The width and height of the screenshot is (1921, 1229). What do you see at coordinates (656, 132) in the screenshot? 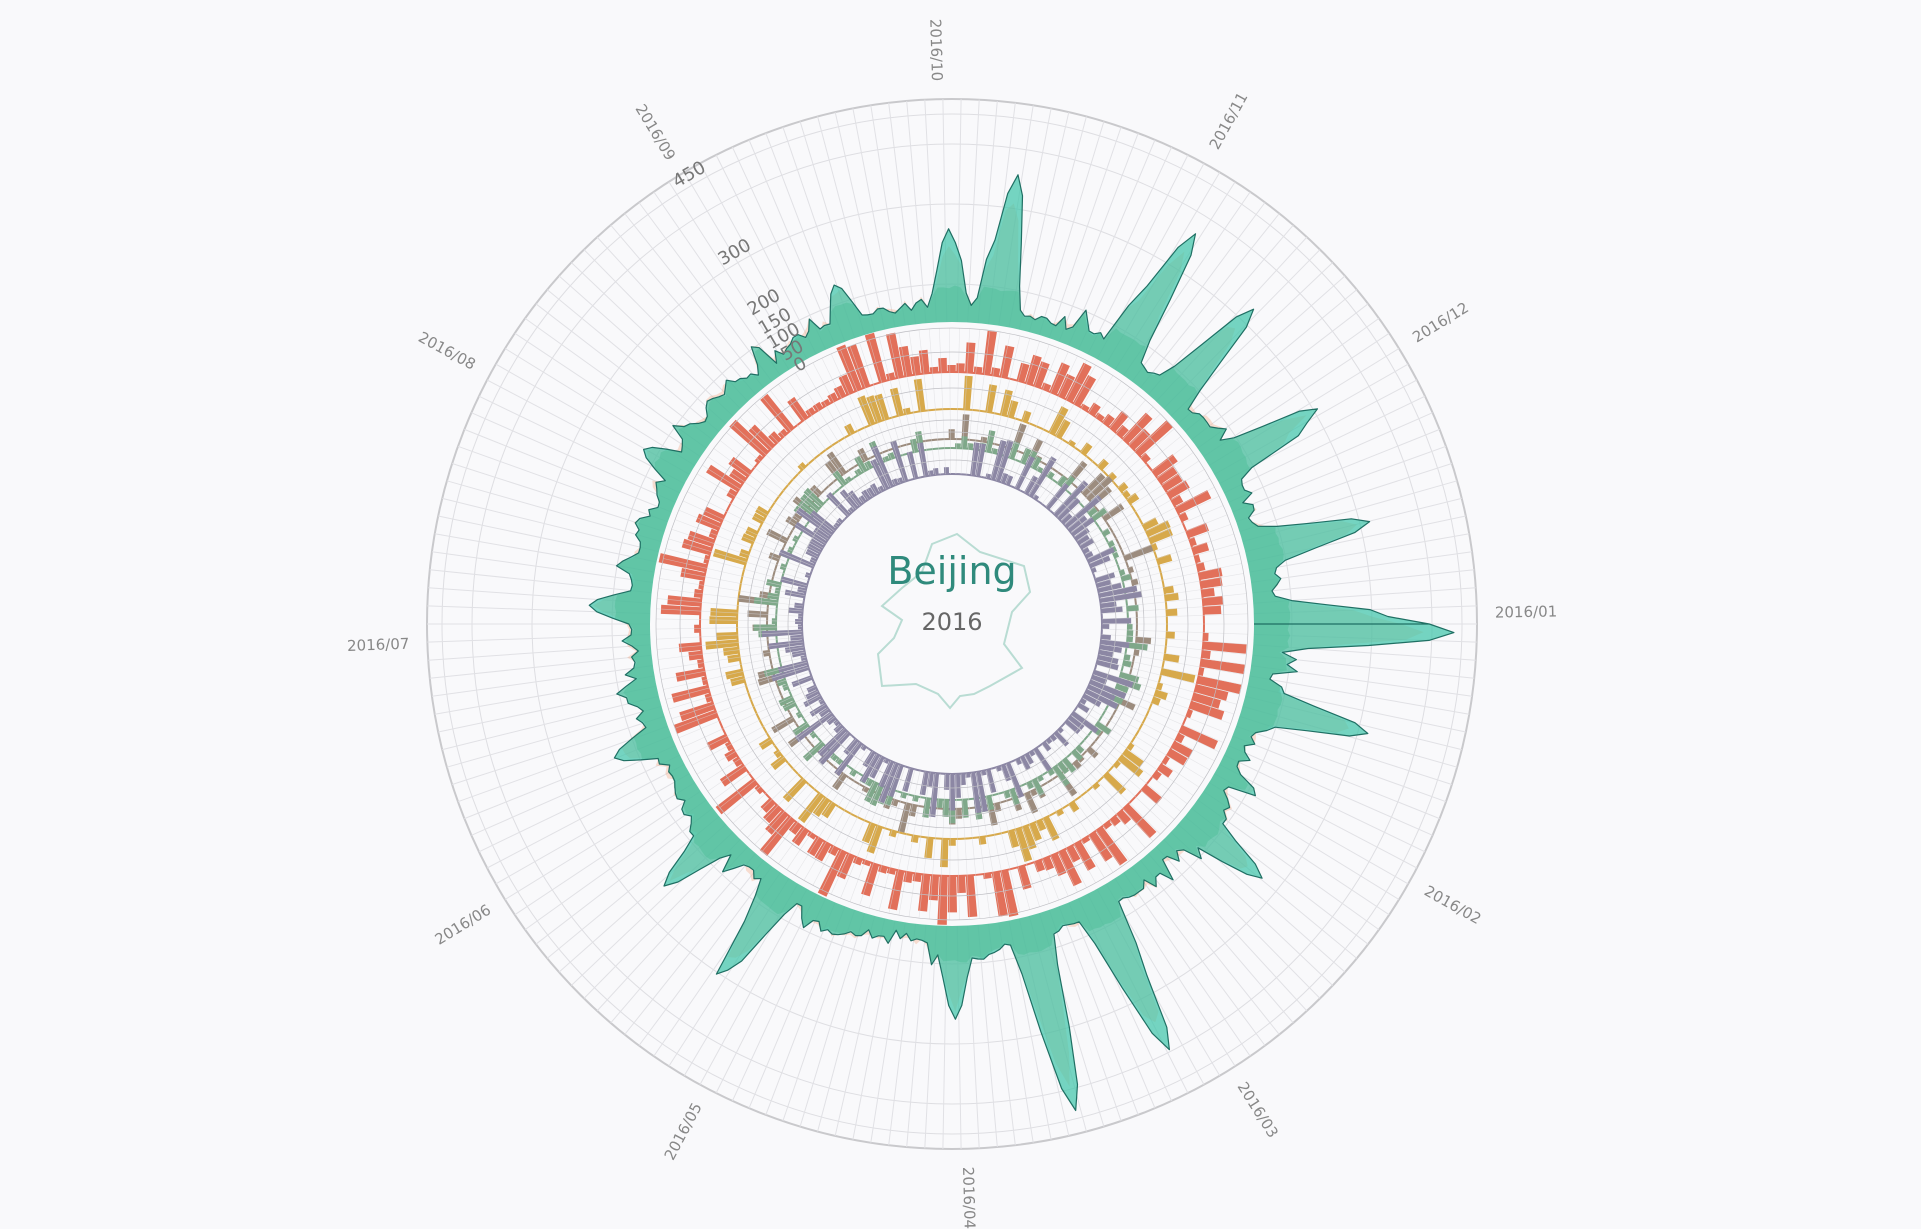
I see `month-label: 2016/09` at bounding box center [656, 132].